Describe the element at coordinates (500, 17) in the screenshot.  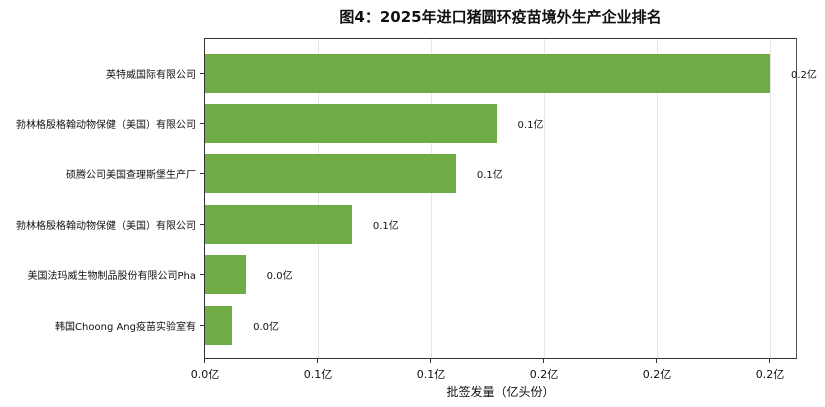
I see `chart-title: 图4：2025年进口猪圆环疫苗境外生产企业排名` at that location.